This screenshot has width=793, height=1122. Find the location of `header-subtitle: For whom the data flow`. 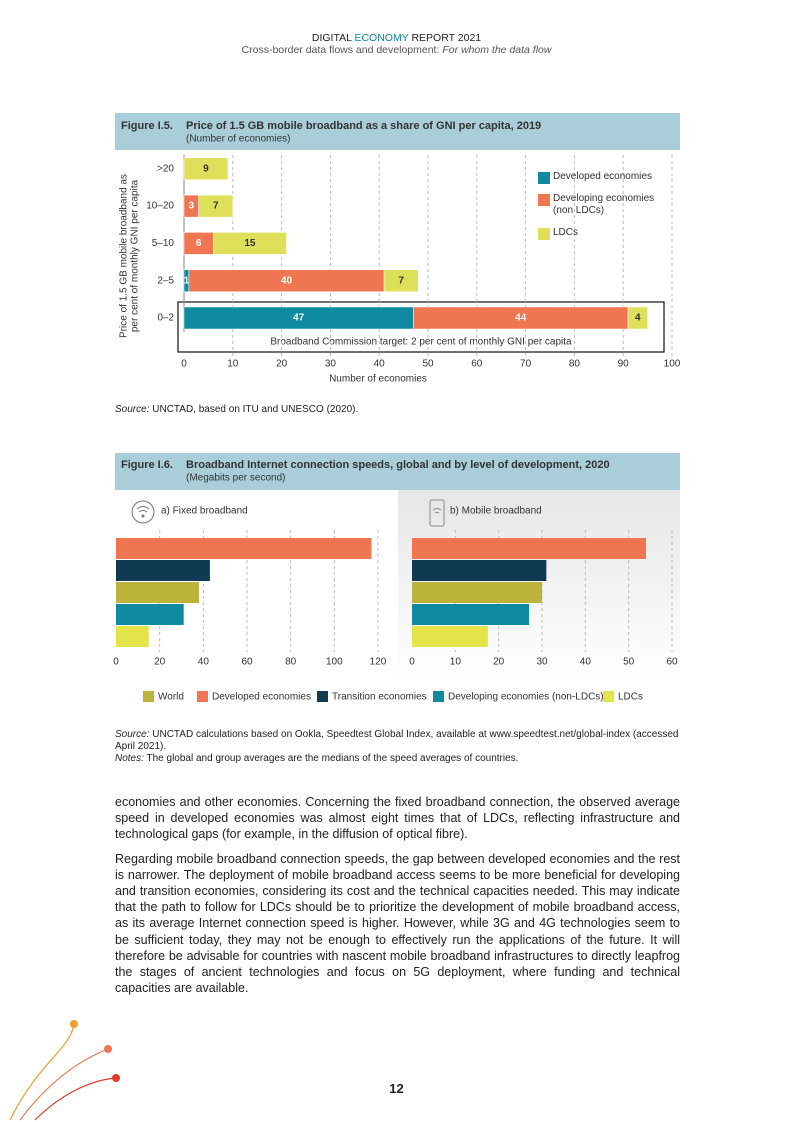

header-subtitle: For whom the data flow is located at coordinates (497, 50).